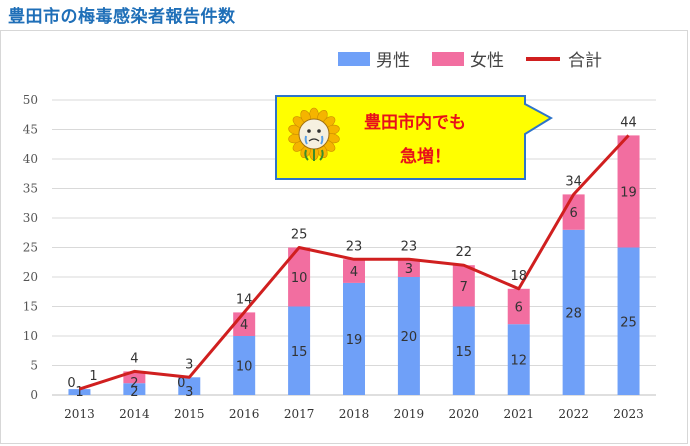  I want to click on y-axis: 0 5 10 15 20 25 30 35 40 45 50, so click(30, 247).